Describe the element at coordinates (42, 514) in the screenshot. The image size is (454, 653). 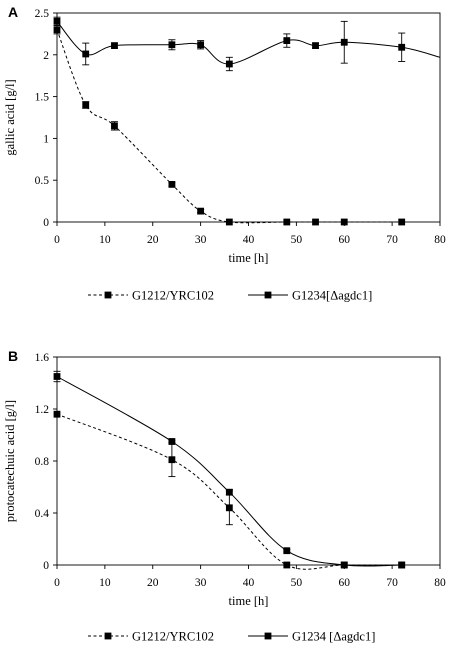
I see `y-tick-label: 0.4` at that location.